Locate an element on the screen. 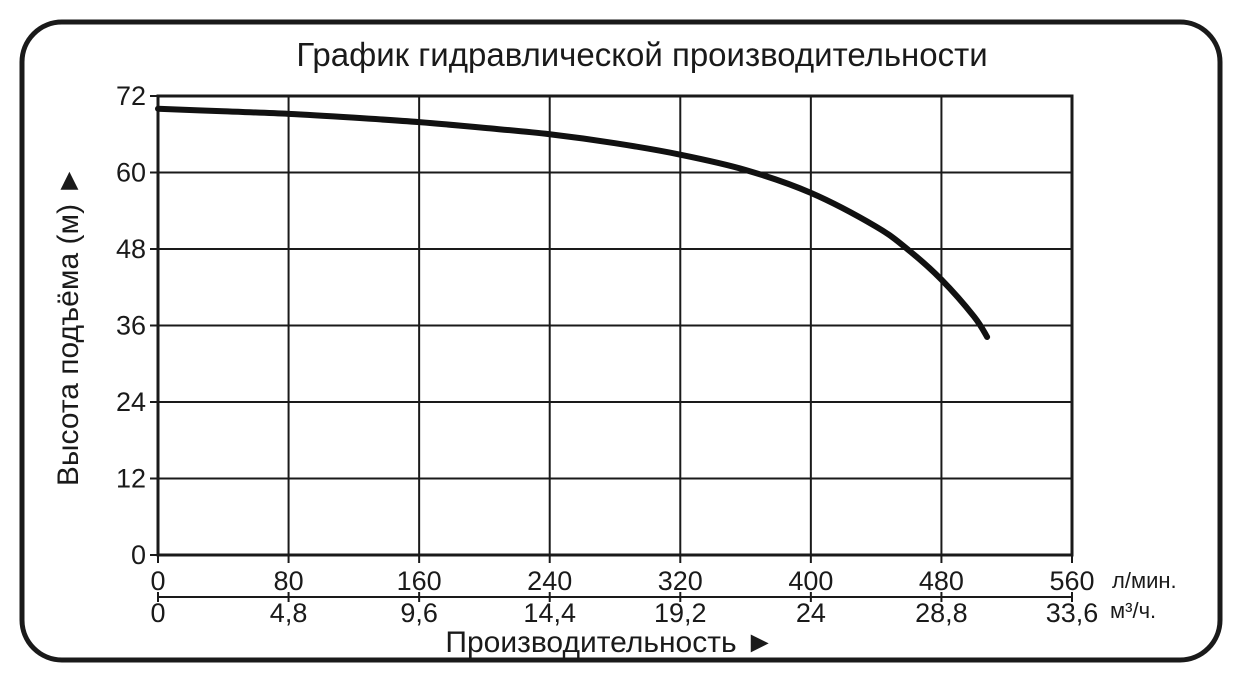 The width and height of the screenshot is (1242, 682). x-axis: 0 80 160 240 320 400 480 560 is located at coordinates (622, 575).